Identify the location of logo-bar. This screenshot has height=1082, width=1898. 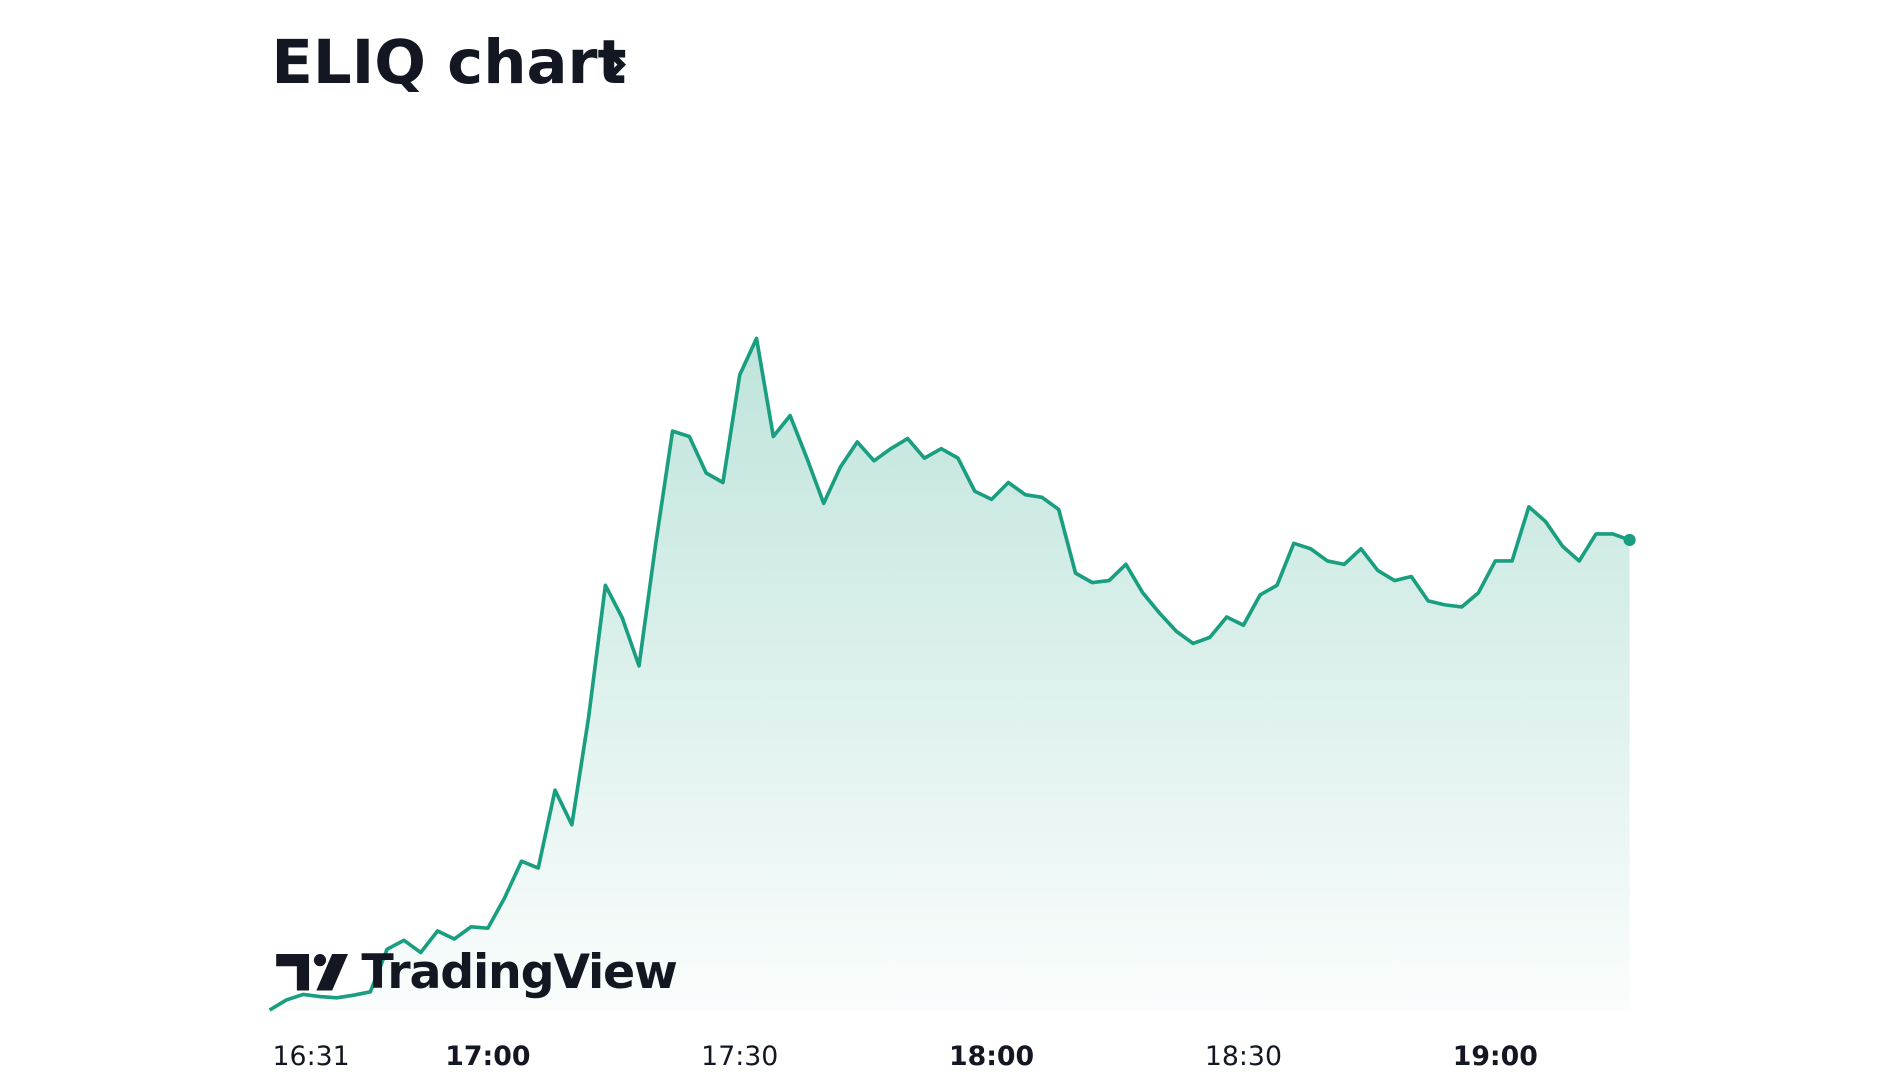
(293, 972).